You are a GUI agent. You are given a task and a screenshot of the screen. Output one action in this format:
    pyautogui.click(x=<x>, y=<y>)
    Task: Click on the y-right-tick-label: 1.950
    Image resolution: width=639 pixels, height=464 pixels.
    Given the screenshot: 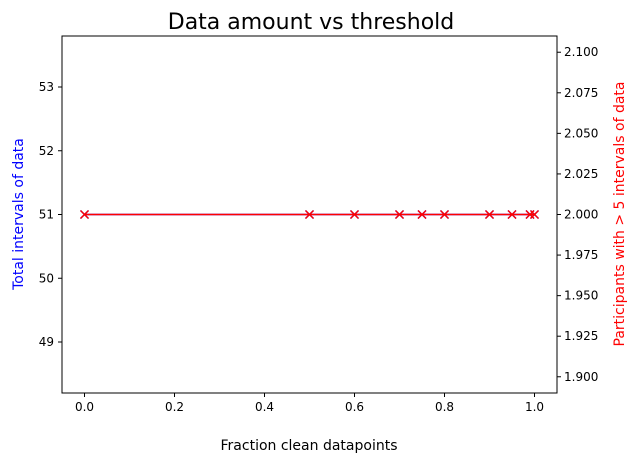 What is the action you would take?
    pyautogui.click(x=581, y=296)
    